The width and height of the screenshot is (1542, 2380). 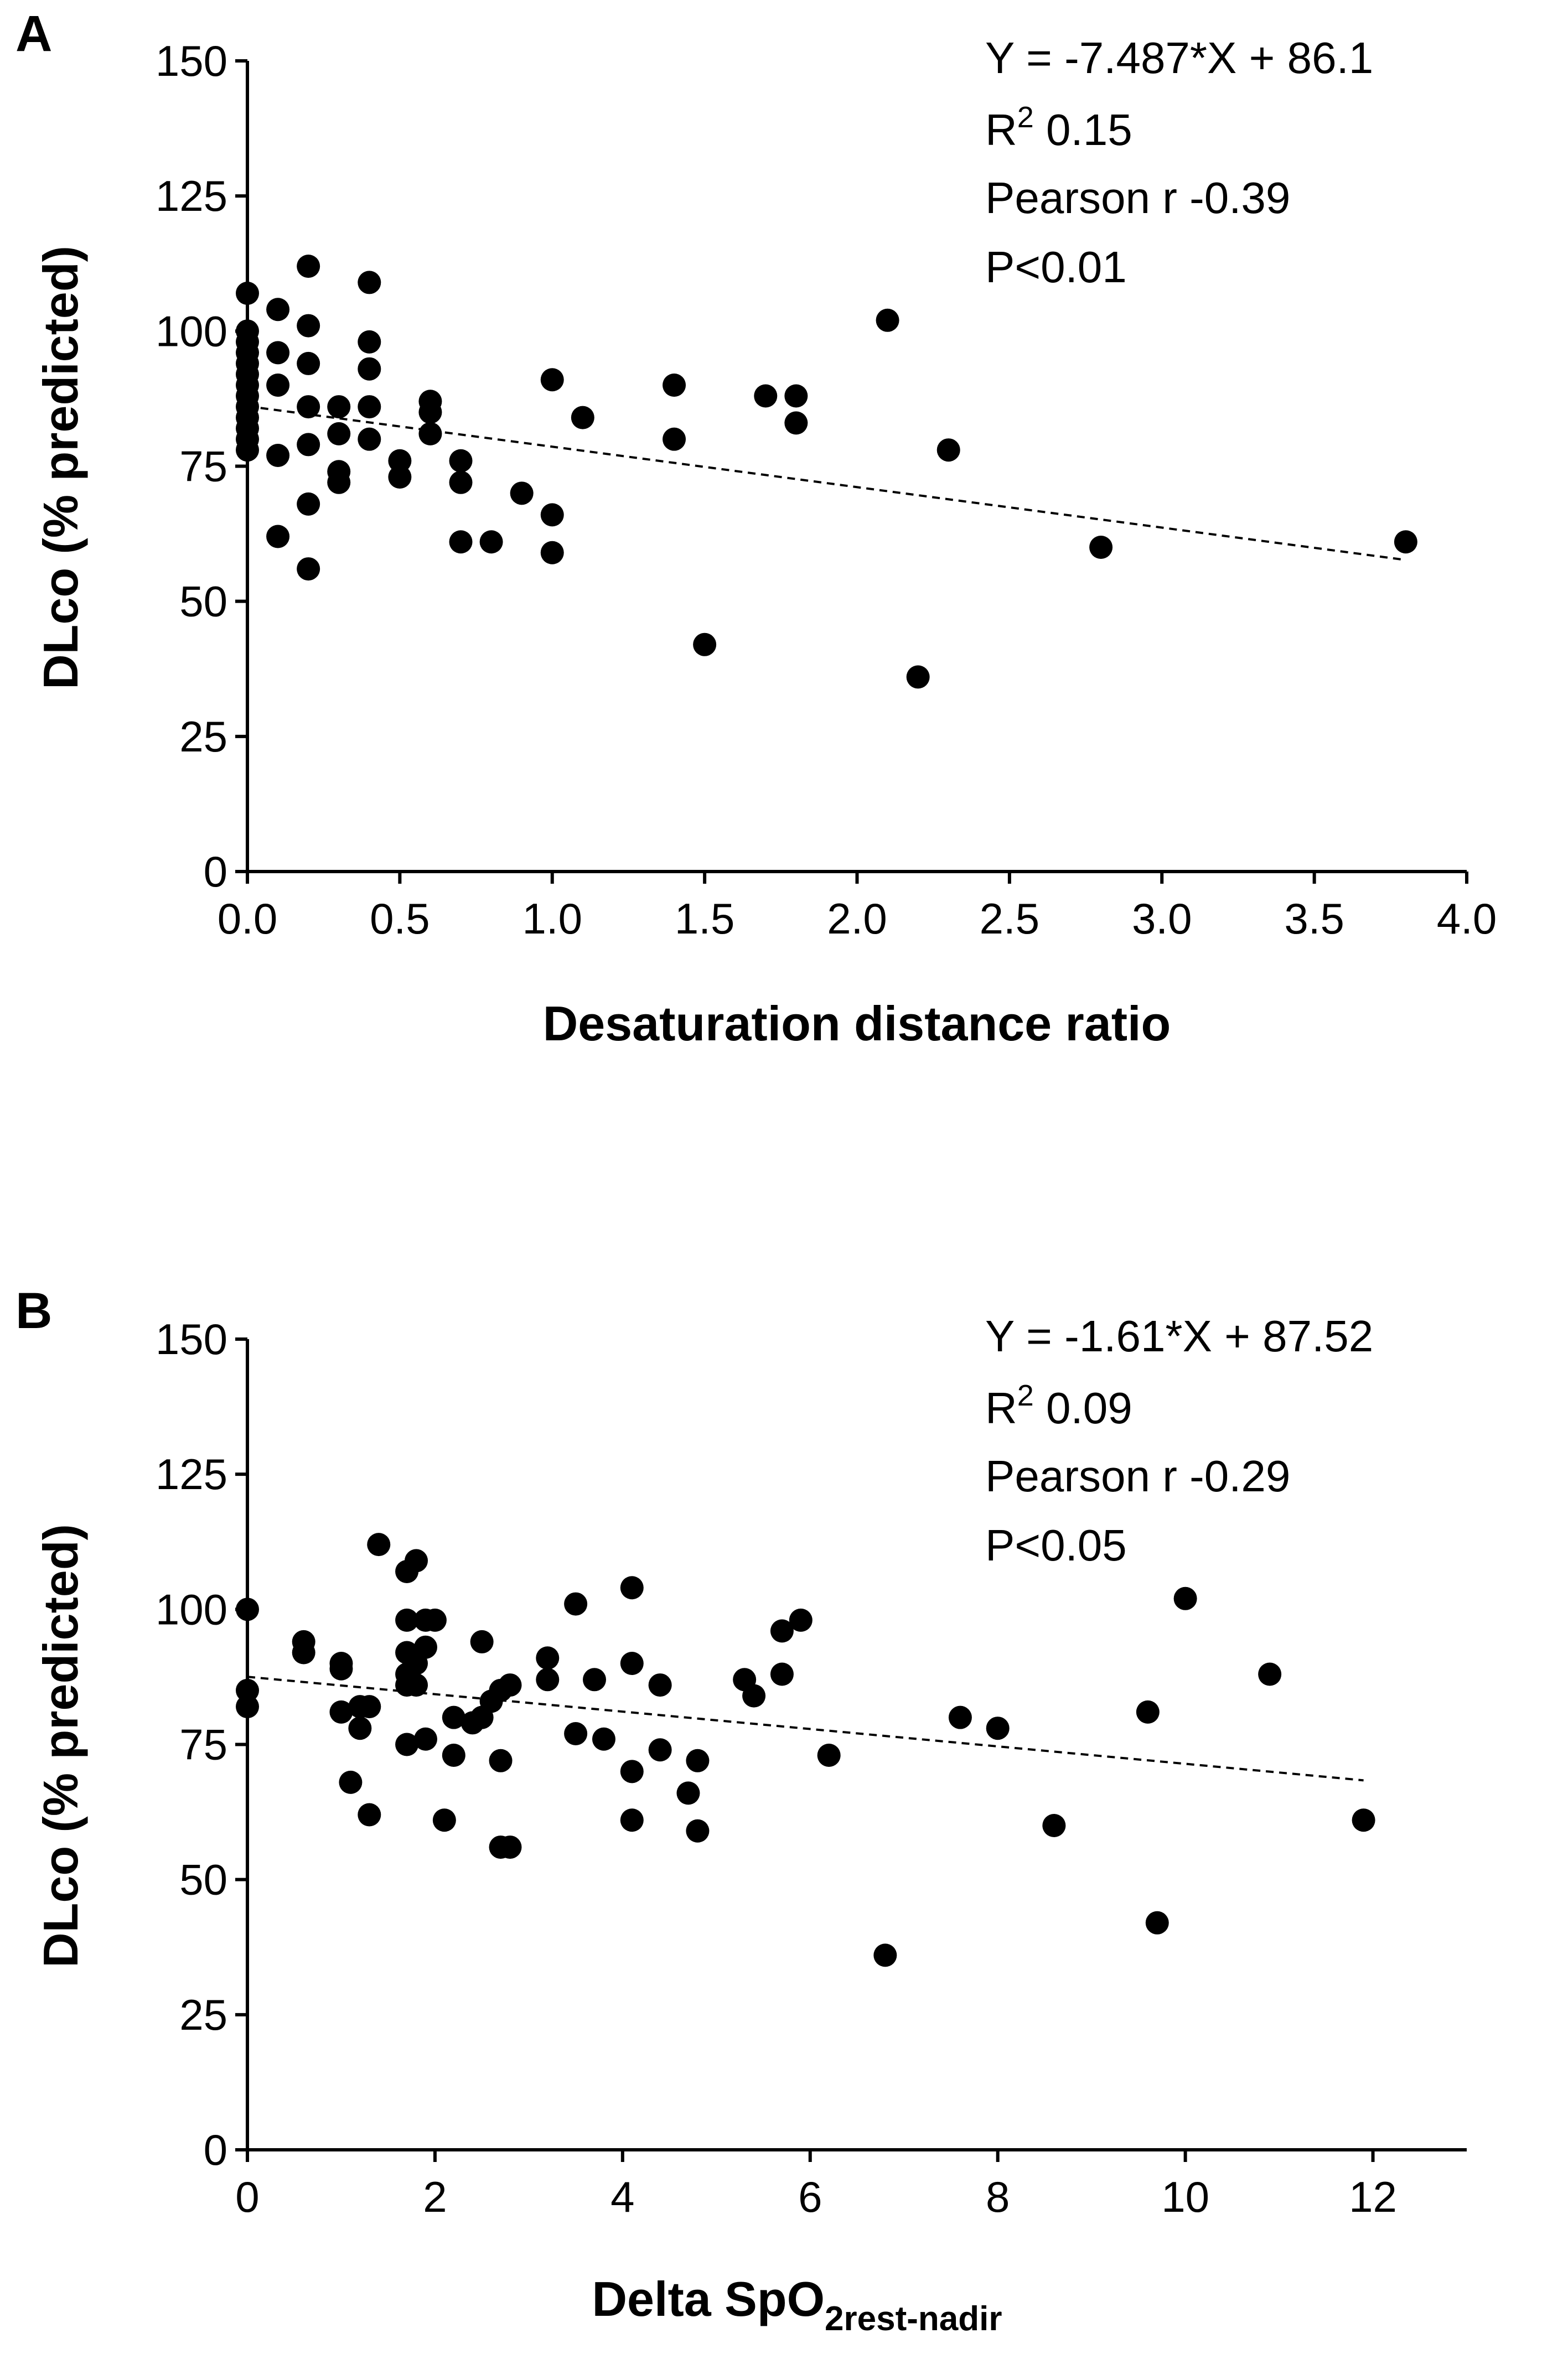 I want to click on x-tick-label-a: 1.0, so click(x=552, y=918).